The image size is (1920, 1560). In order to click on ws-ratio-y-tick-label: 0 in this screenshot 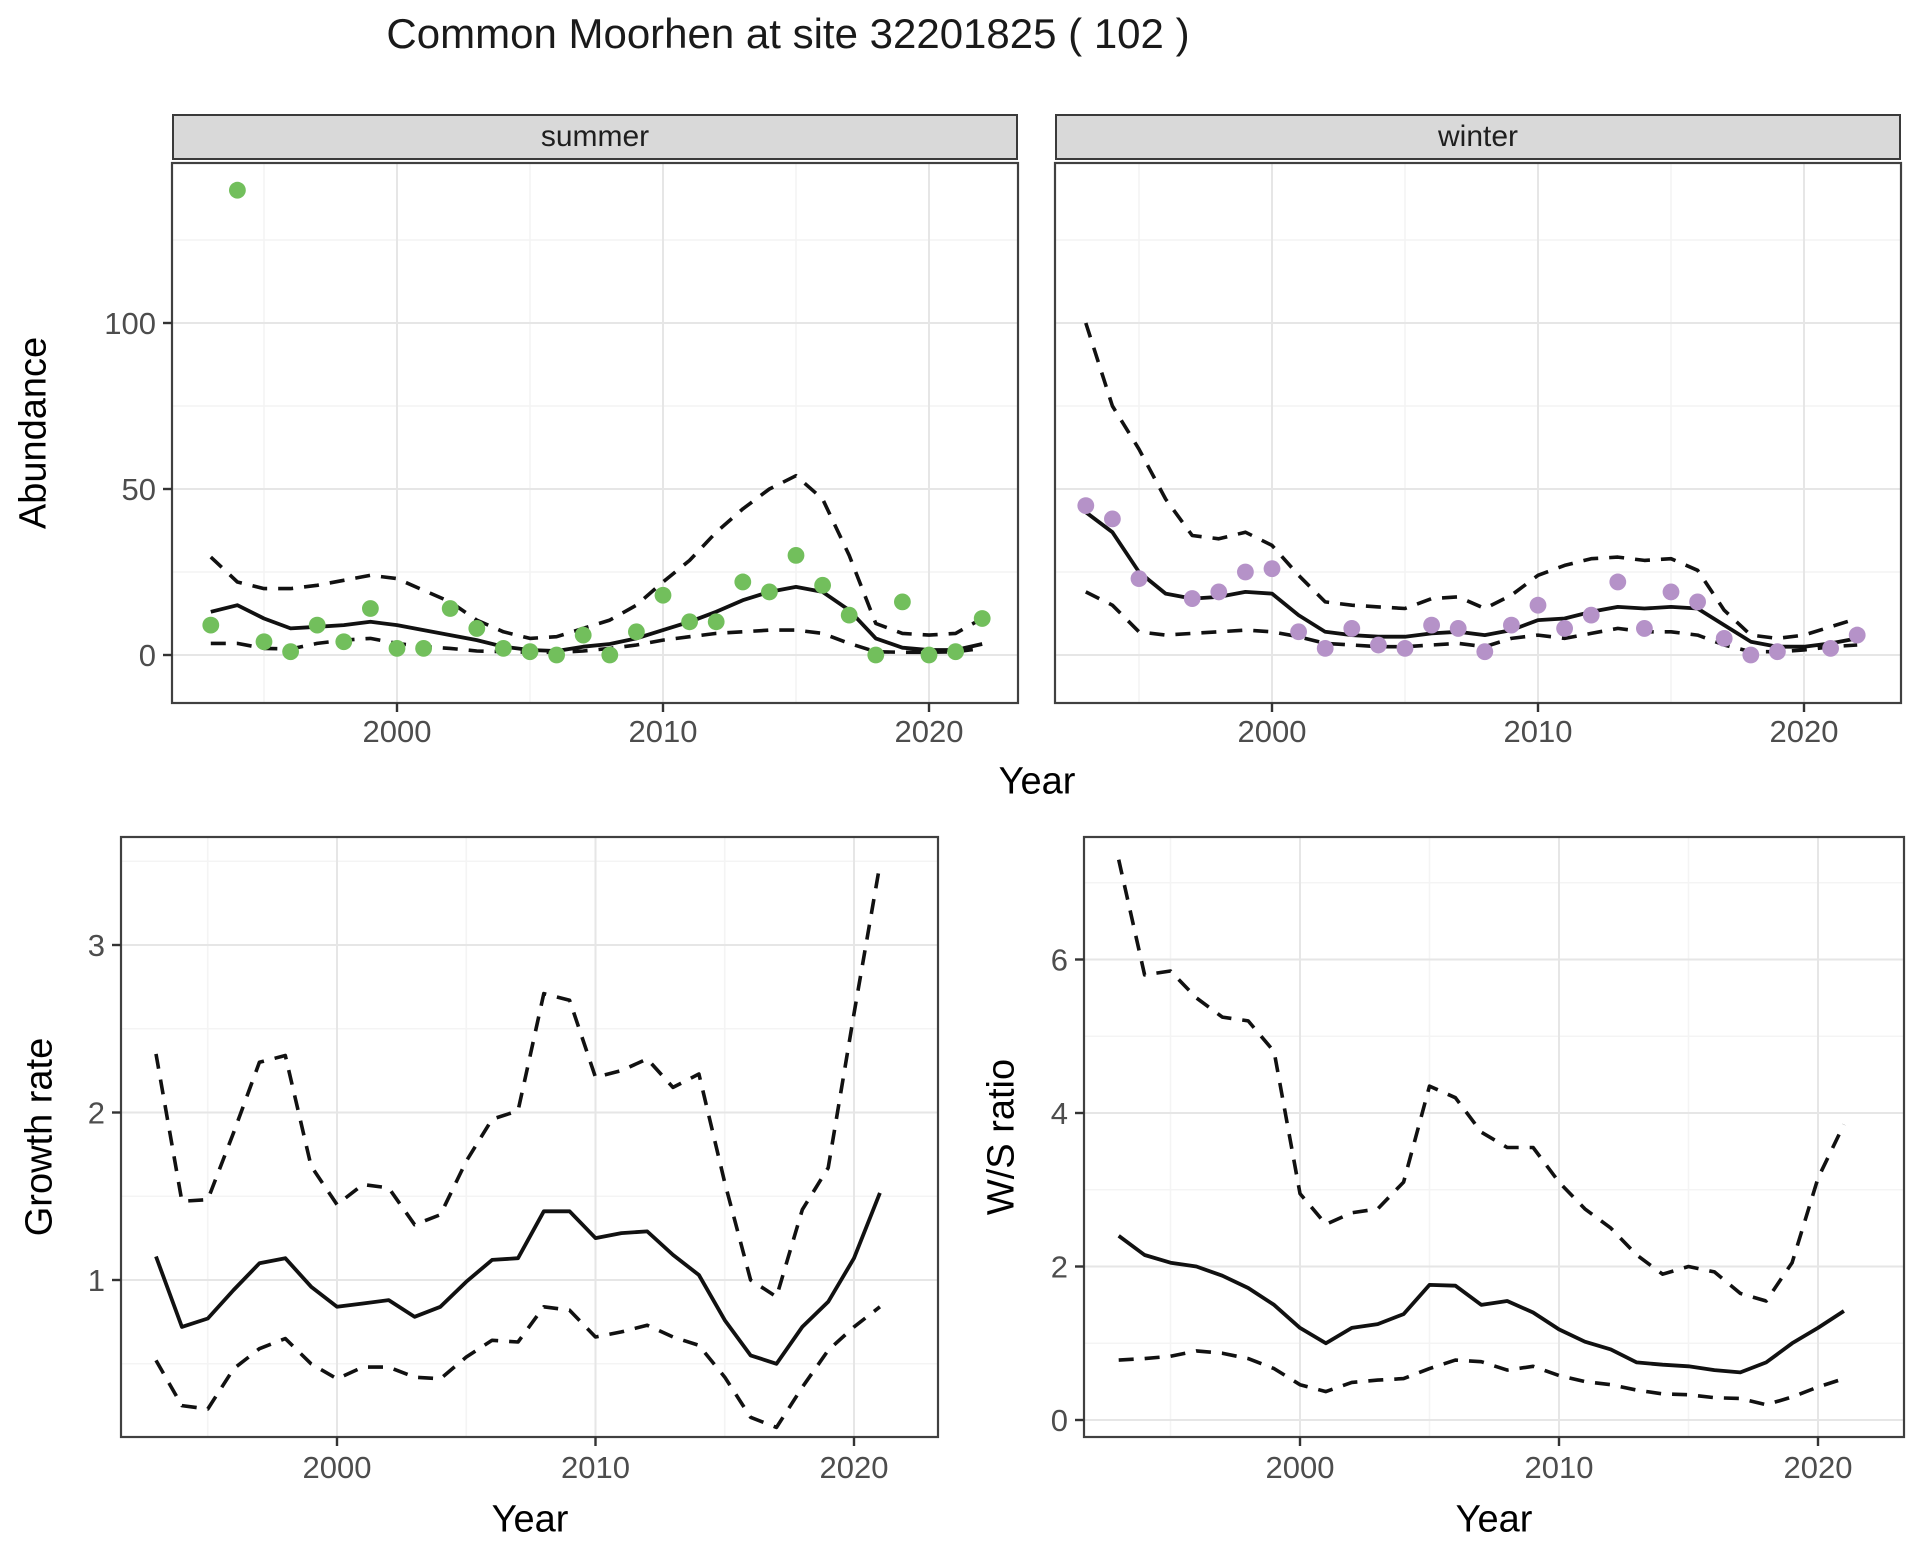, I will do `click(1059, 1420)`.